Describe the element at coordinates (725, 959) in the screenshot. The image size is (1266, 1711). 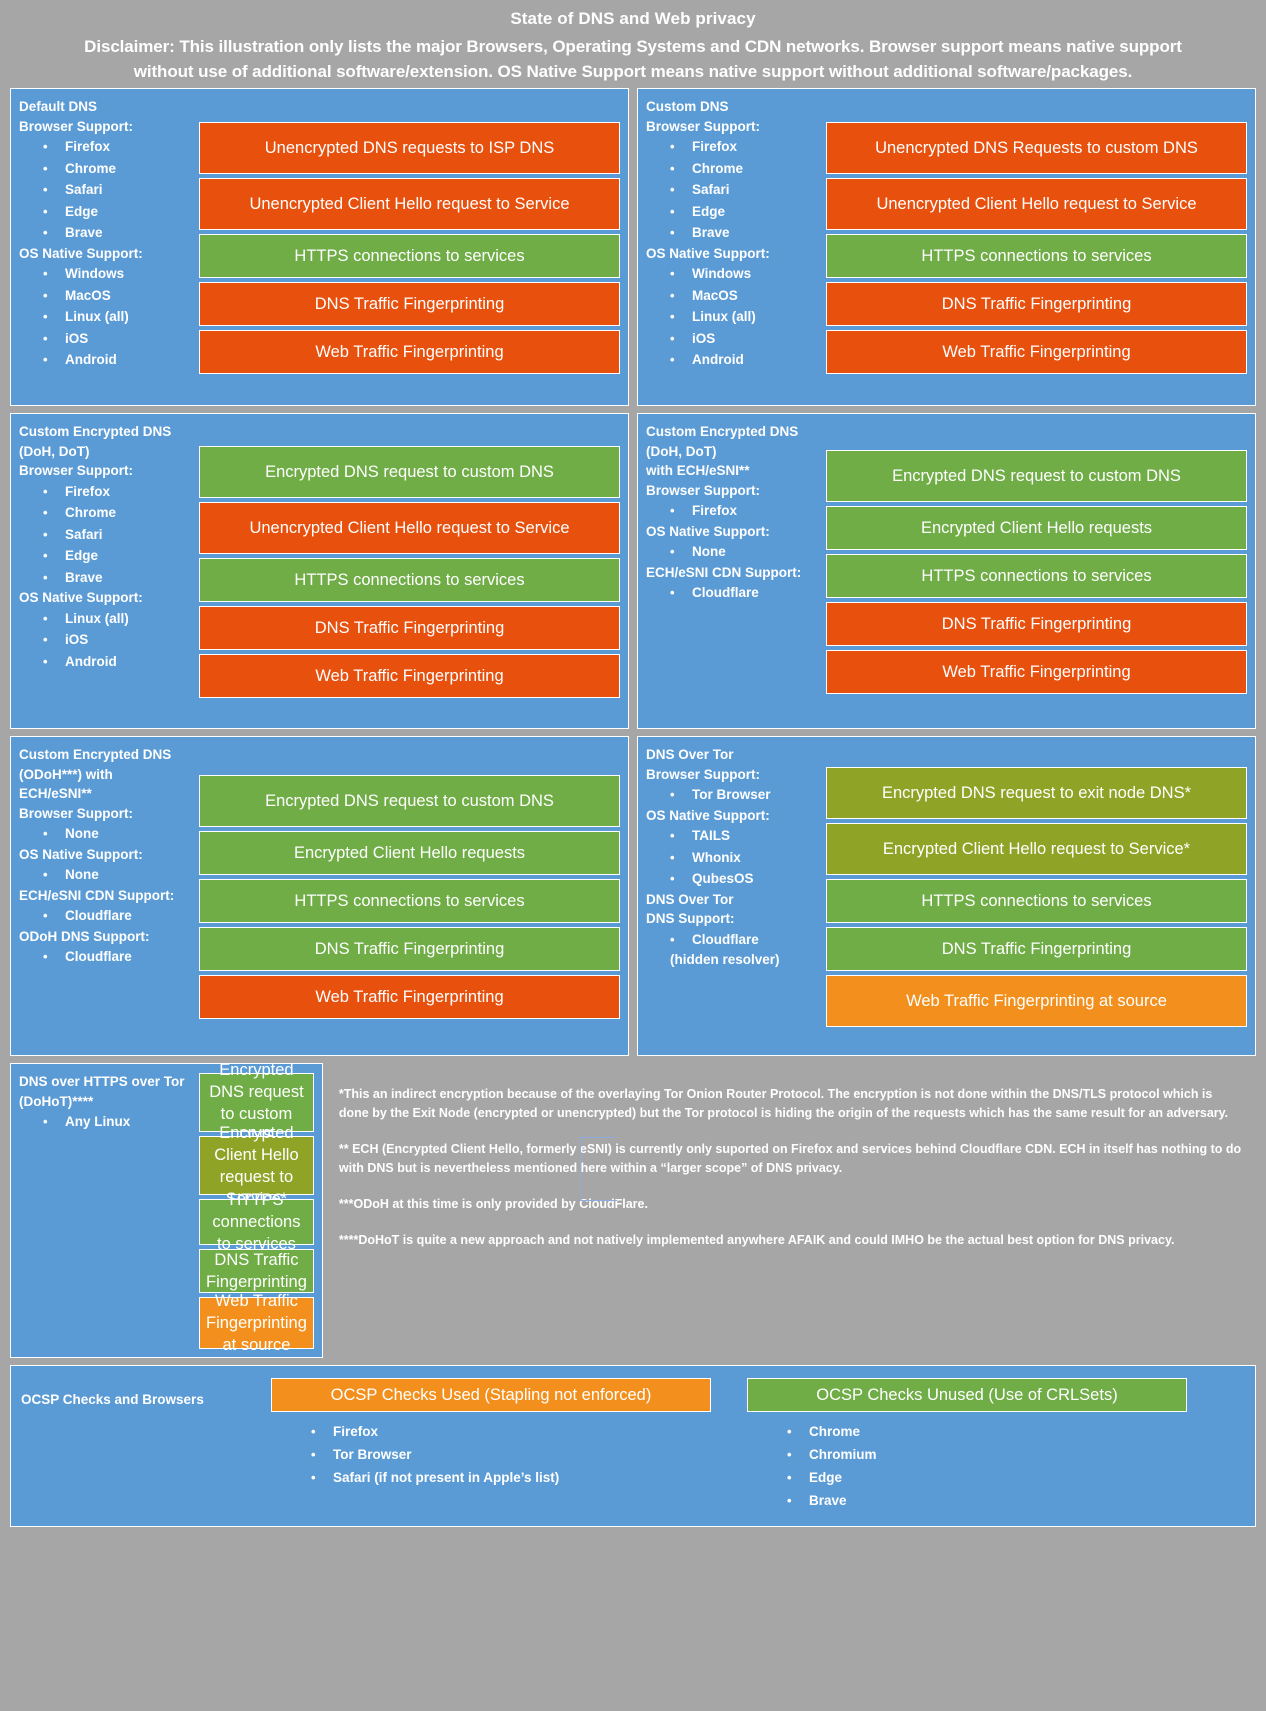
I see `support-note: (hidden resolver)` at that location.